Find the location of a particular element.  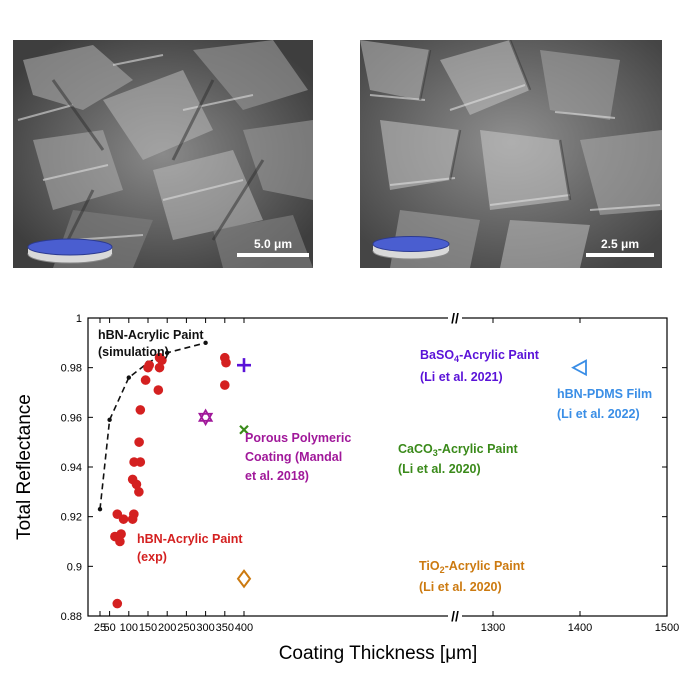

sem-texture-left is located at coordinates (163, 154).